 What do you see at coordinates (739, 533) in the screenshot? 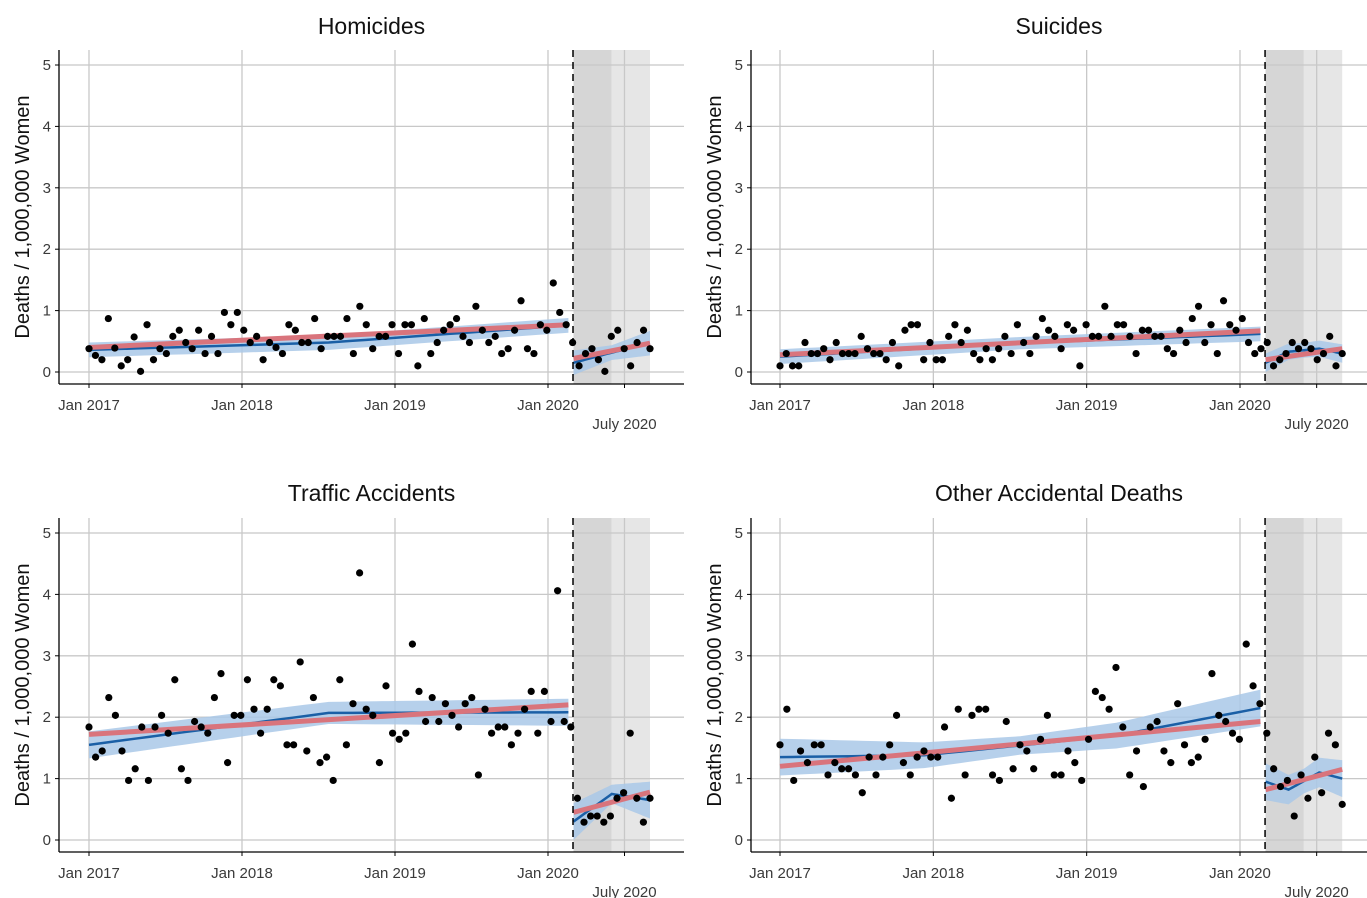
I see `y-tick-label: 5` at bounding box center [739, 533].